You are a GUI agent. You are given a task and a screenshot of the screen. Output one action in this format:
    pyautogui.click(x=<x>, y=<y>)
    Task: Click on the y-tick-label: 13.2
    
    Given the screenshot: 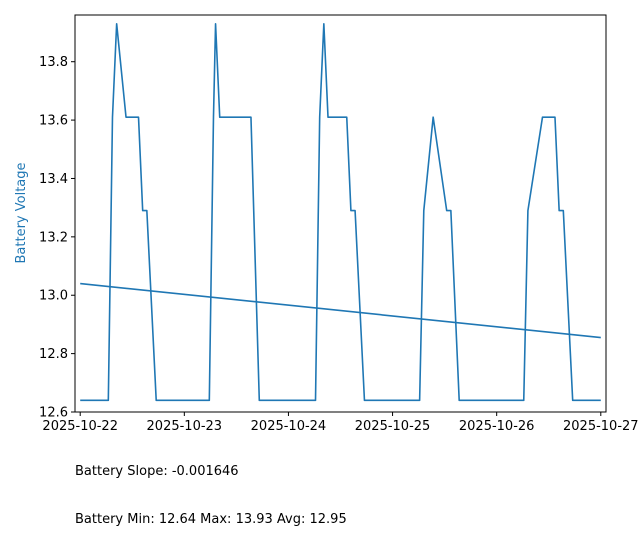 What is the action you would take?
    pyautogui.click(x=53, y=237)
    